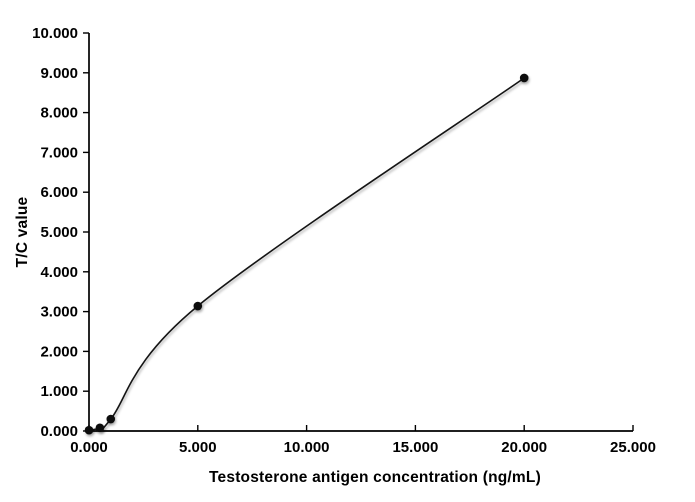  I want to click on y-tick-label: 3.000, so click(59, 312).